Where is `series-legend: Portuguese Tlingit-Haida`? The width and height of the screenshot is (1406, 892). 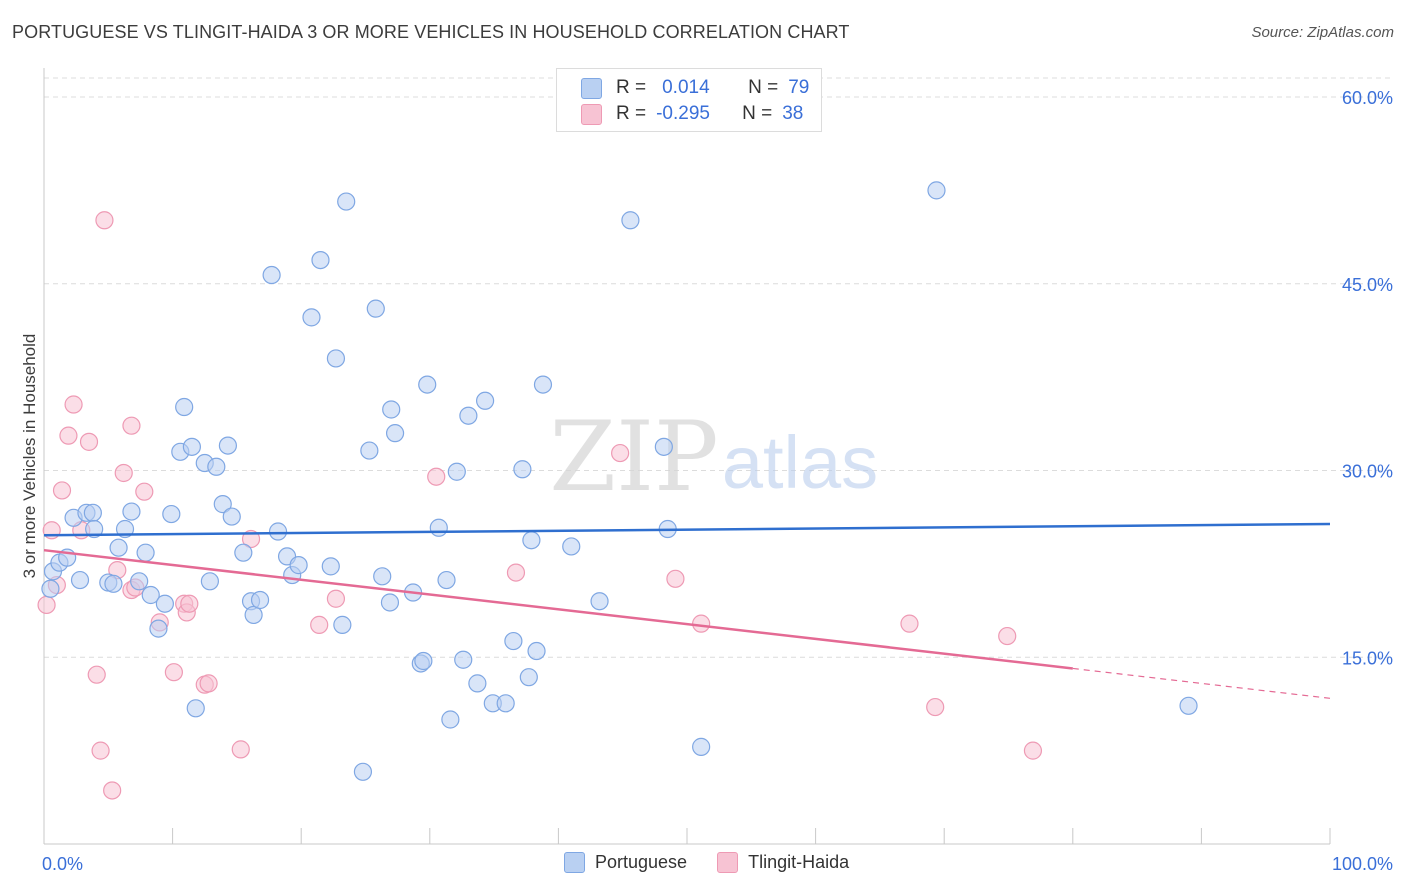
series-legend: Portuguese Tlingit-Haida is located at coordinates (721, 862).